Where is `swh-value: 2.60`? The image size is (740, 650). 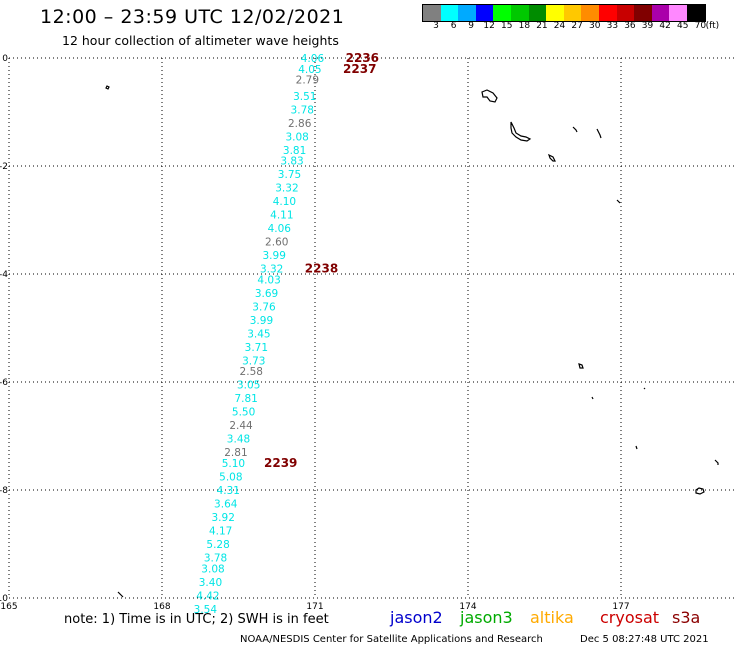
swh-value: 2.60 is located at coordinates (276, 243).